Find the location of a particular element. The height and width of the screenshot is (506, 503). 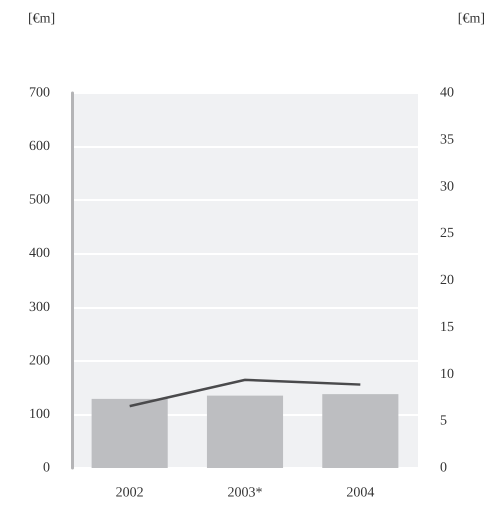

y2-tick-label: 20 is located at coordinates (447, 280).